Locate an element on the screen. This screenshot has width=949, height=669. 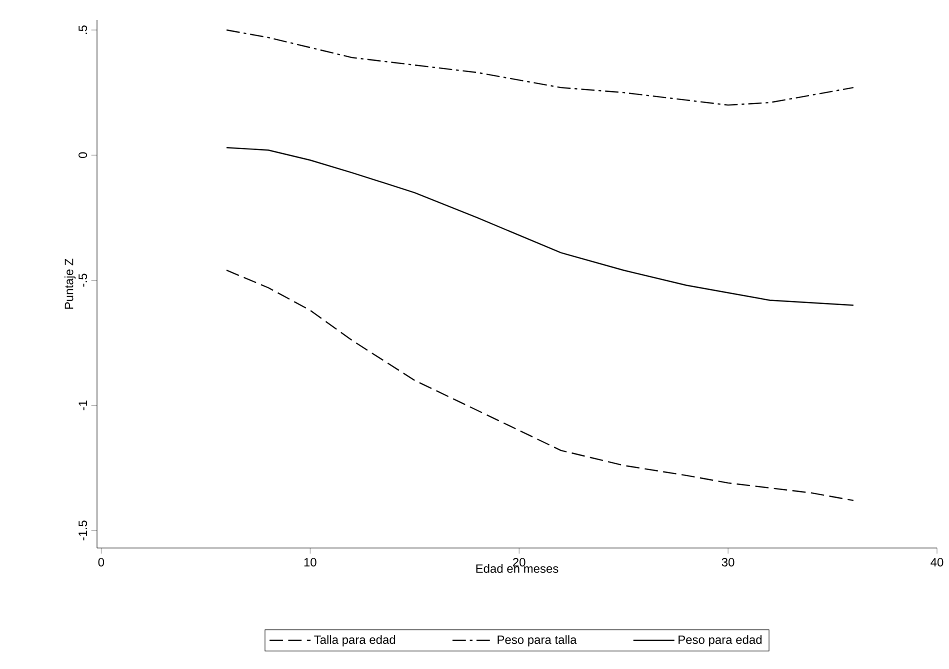
x-tick-label: 0 is located at coordinates (101, 562).